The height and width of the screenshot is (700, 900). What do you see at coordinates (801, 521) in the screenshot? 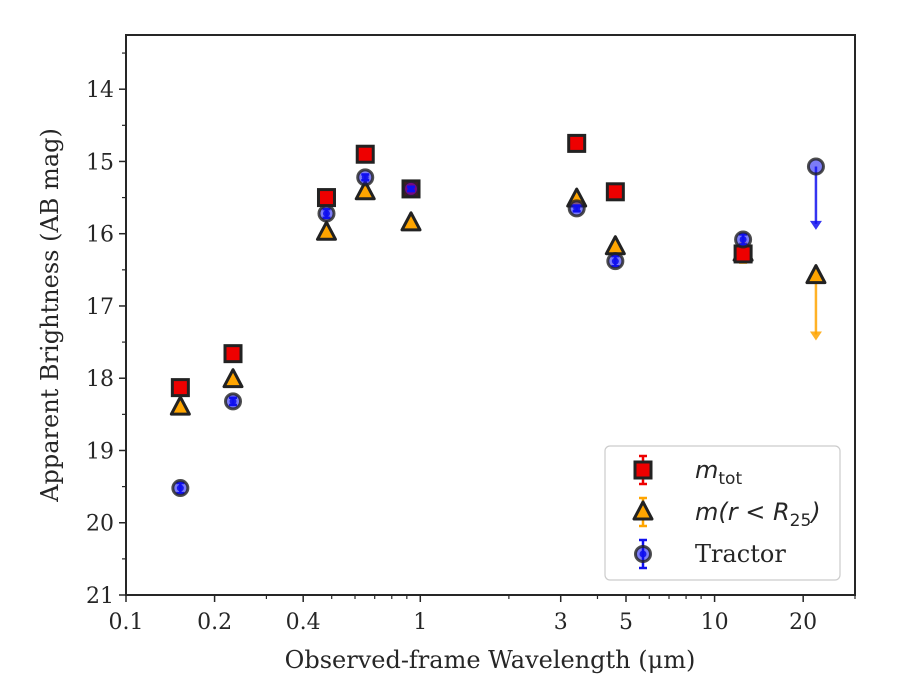
I see `legend-mr25-sub: 25` at bounding box center [801, 521].